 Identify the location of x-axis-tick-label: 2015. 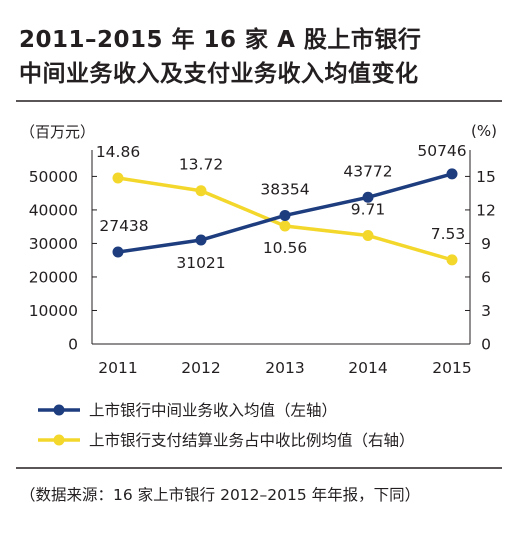
(451, 368).